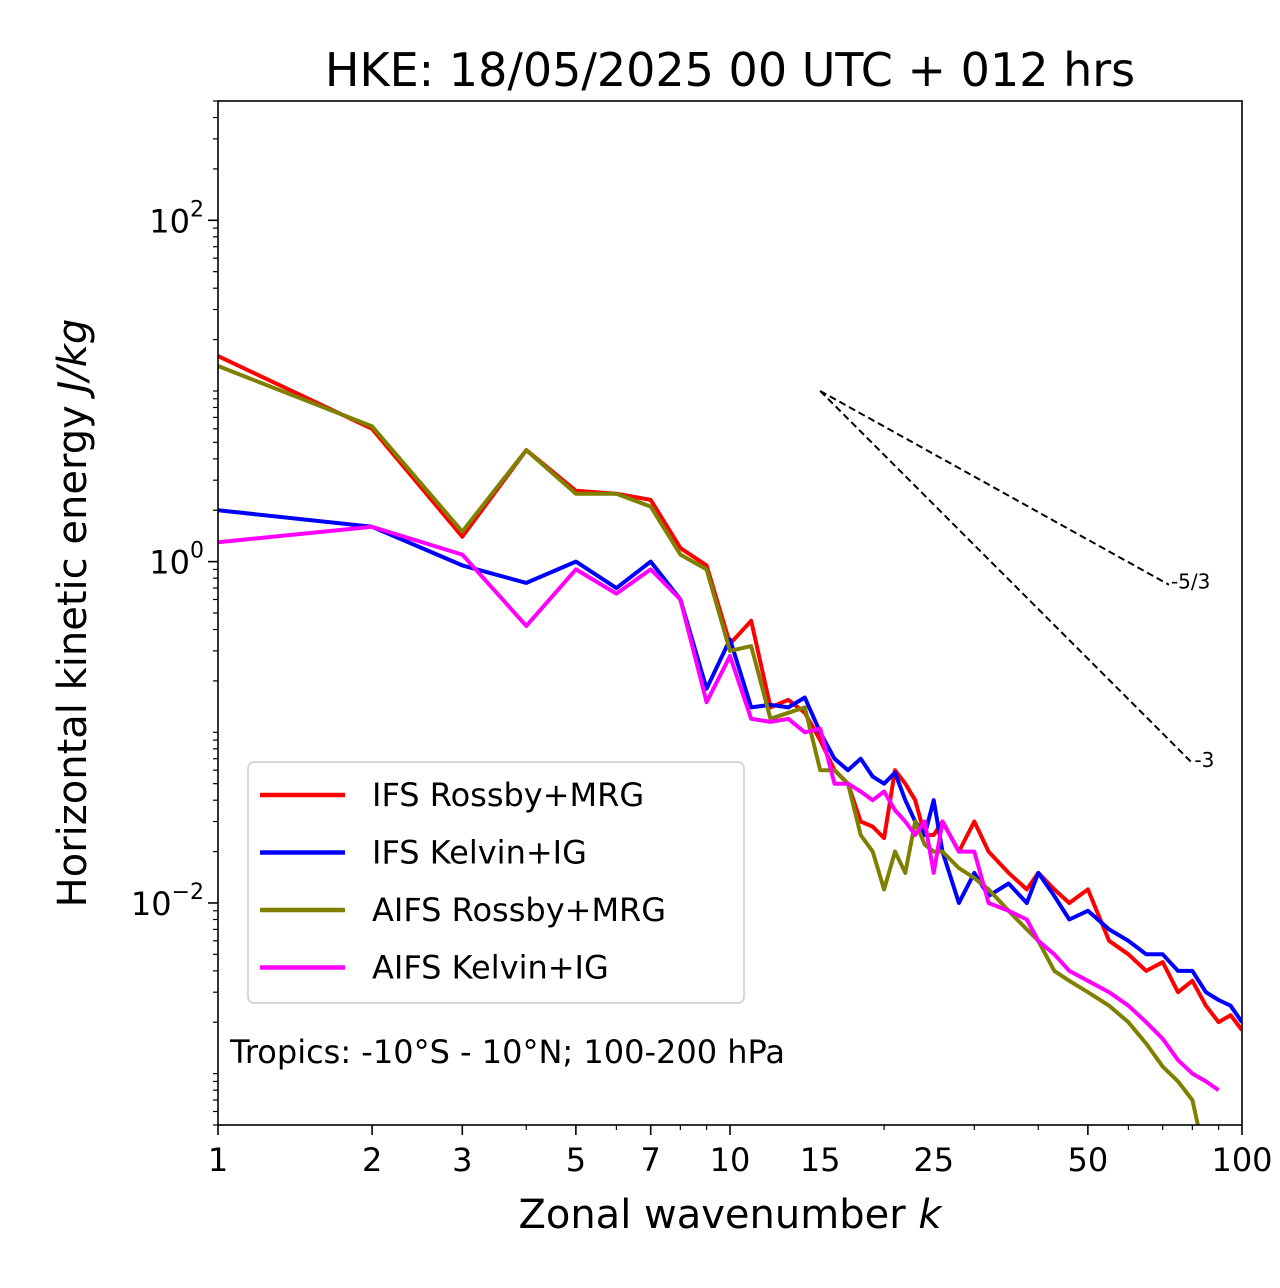  I want to click on legend-label: AIFS Kelvin+IG, so click(490, 968).